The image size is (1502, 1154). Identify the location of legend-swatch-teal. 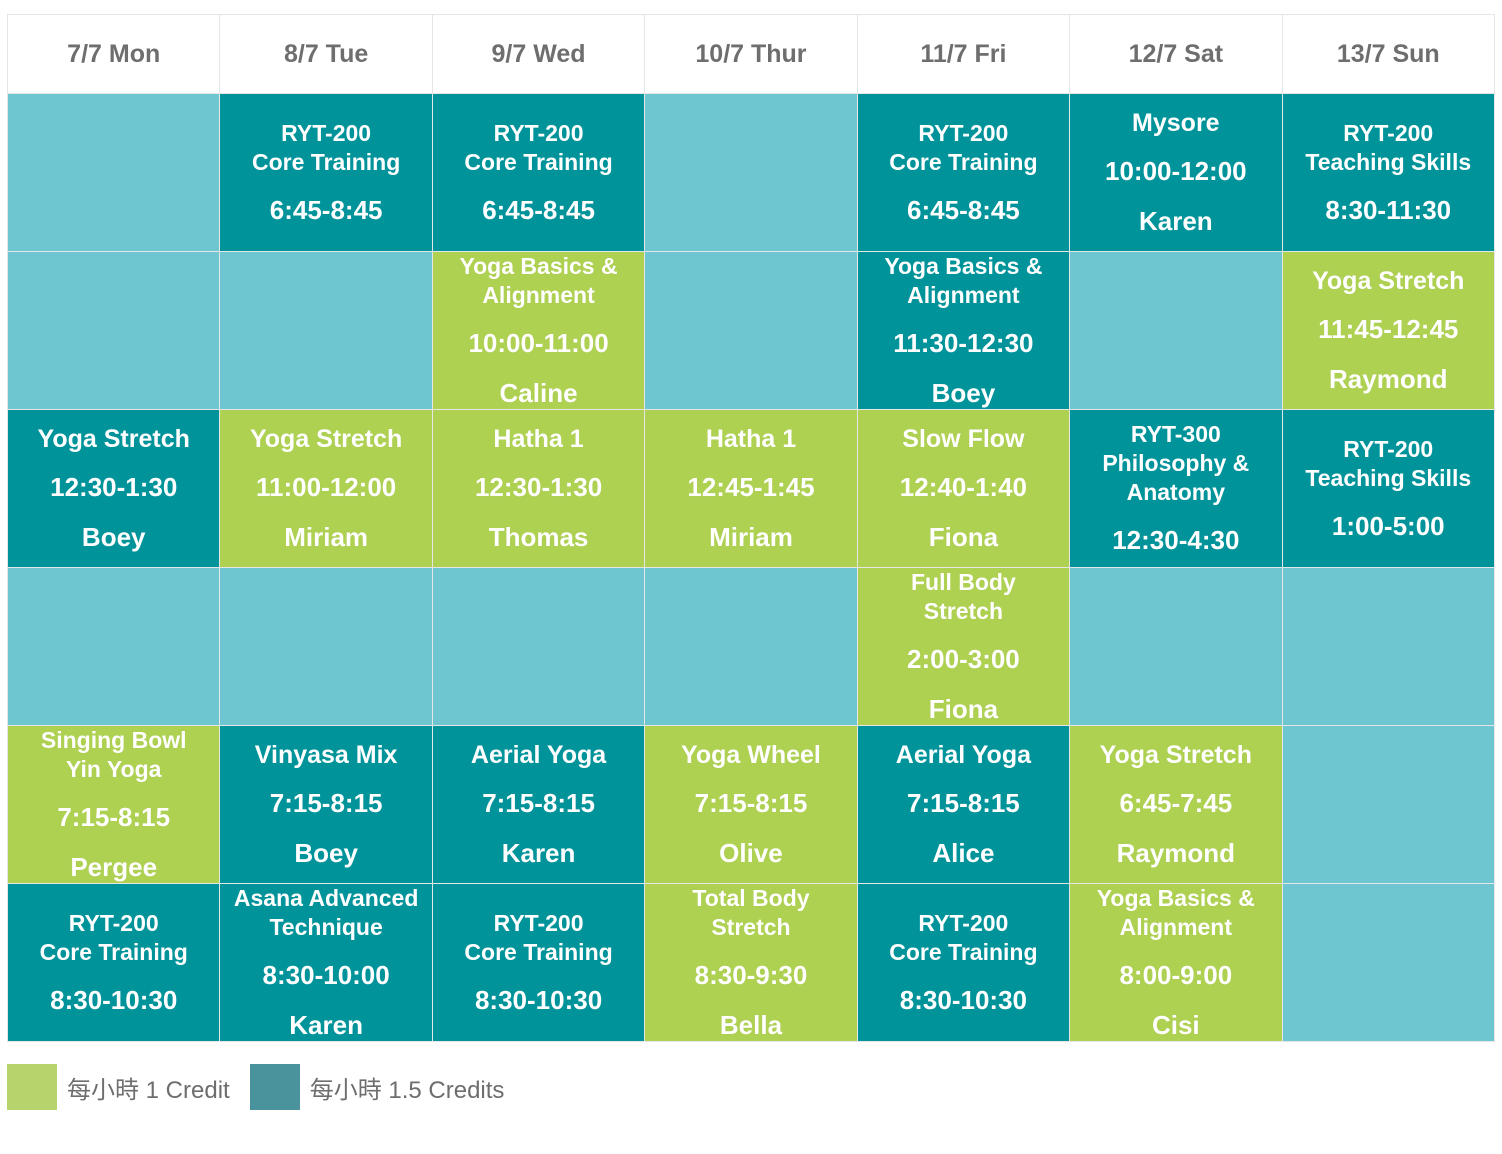
(274, 1087).